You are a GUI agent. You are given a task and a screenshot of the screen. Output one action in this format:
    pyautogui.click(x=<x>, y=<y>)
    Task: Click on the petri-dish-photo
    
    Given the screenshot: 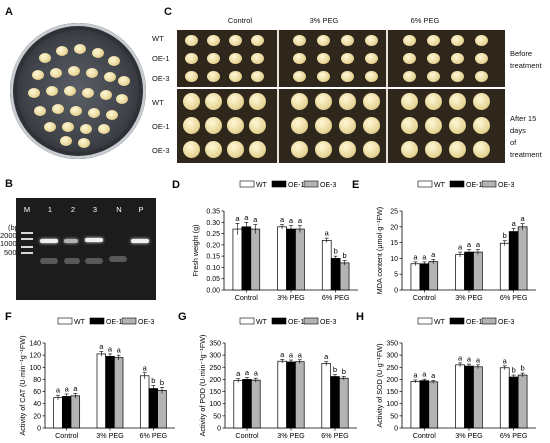 What is the action you would take?
    pyautogui.click(x=78, y=91)
    